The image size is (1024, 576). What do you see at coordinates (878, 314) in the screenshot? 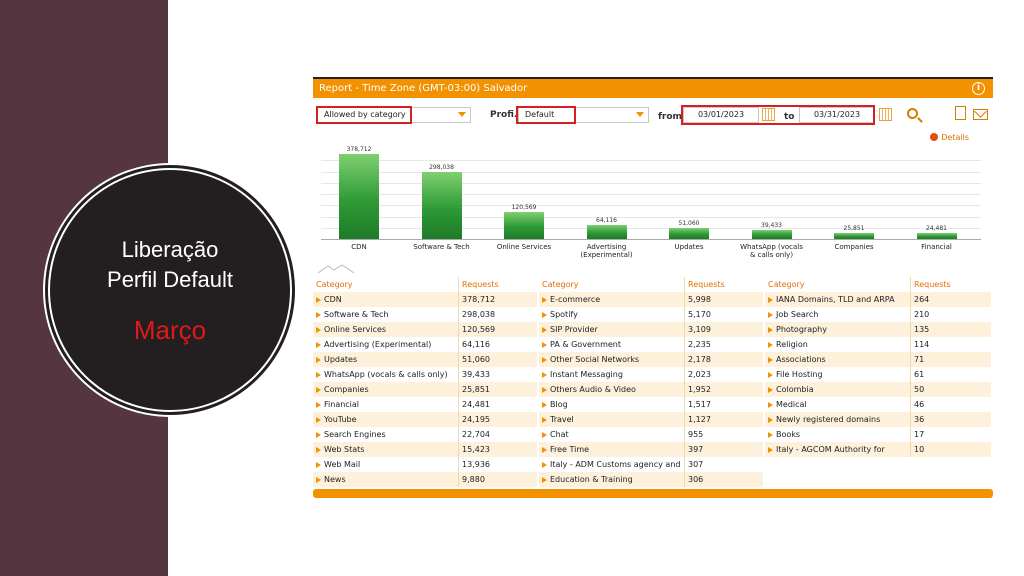
I see `table-row: Job Search 210` at bounding box center [878, 314].